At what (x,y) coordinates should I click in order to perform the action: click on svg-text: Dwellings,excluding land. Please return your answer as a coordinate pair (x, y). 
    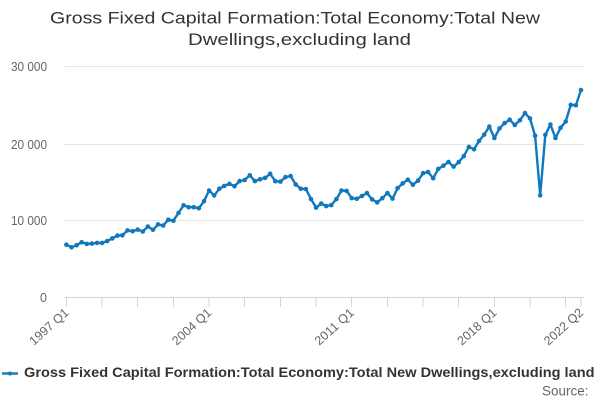
    Looking at the image, I should click on (299, 39).